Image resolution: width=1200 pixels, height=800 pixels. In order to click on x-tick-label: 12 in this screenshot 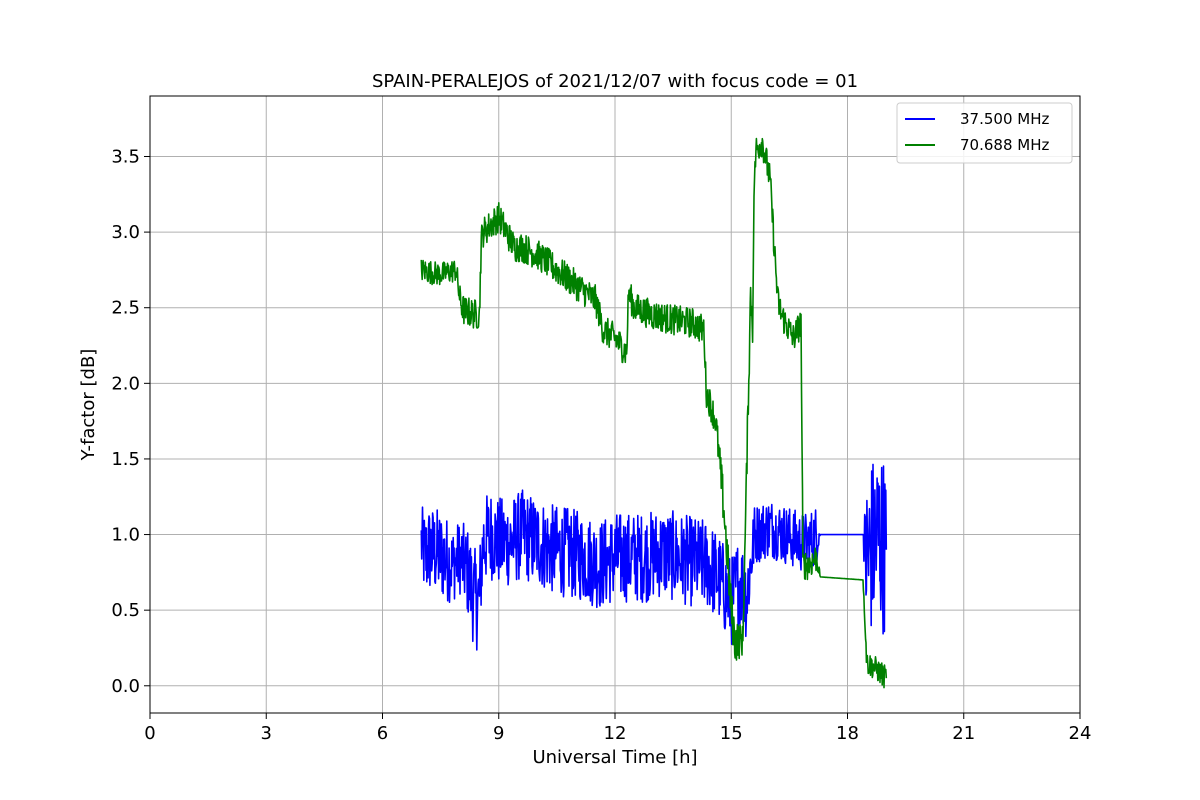, I will do `click(615, 733)`.